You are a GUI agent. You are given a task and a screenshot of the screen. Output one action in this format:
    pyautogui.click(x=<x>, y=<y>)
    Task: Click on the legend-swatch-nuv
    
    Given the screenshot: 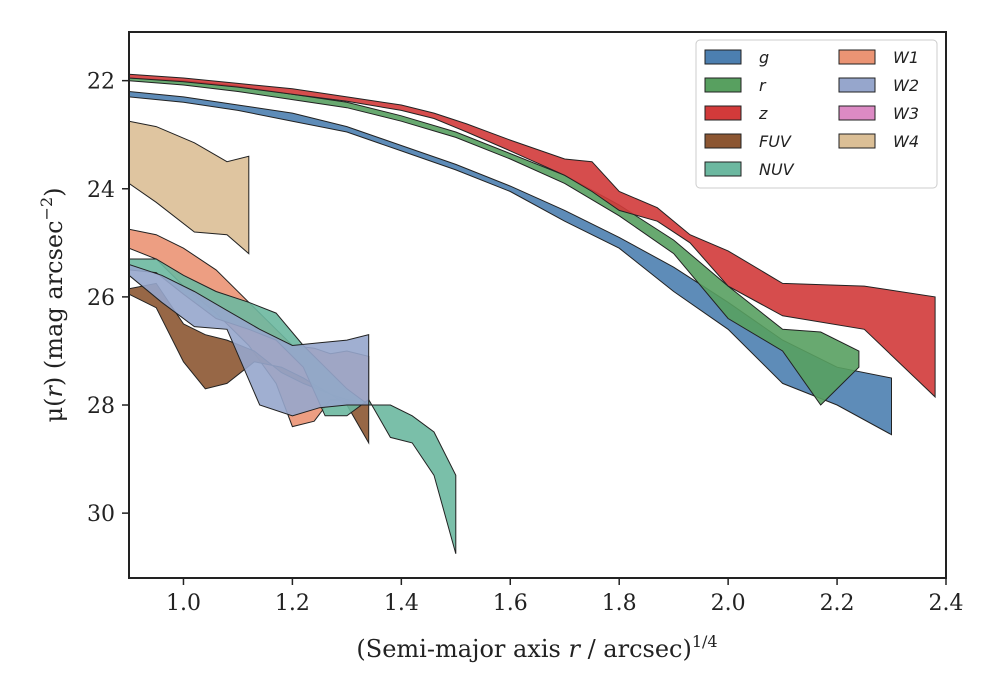 What is the action you would take?
    pyautogui.click(x=723, y=169)
    